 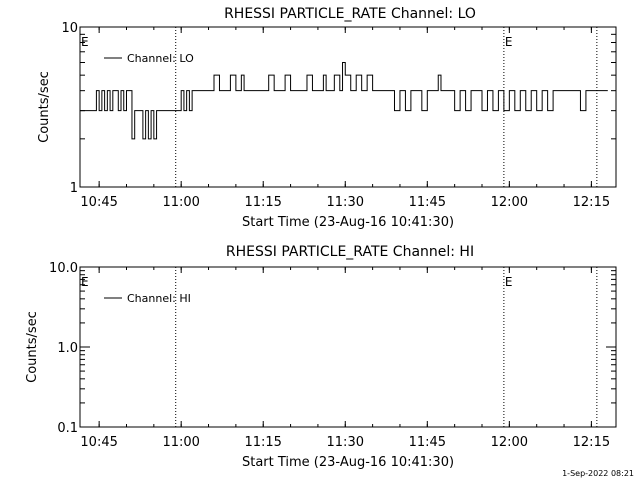 What do you see at coordinates (44, 107) in the screenshot?
I see `lo-y-axis-label: Counts/sec` at bounding box center [44, 107].